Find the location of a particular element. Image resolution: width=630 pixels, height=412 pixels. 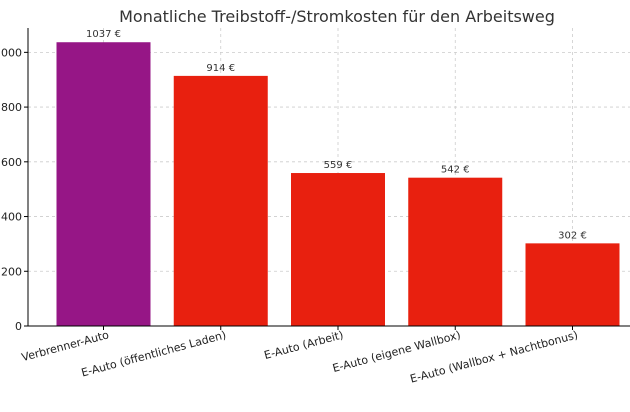

bar-data-label: 302 € is located at coordinates (572, 235).